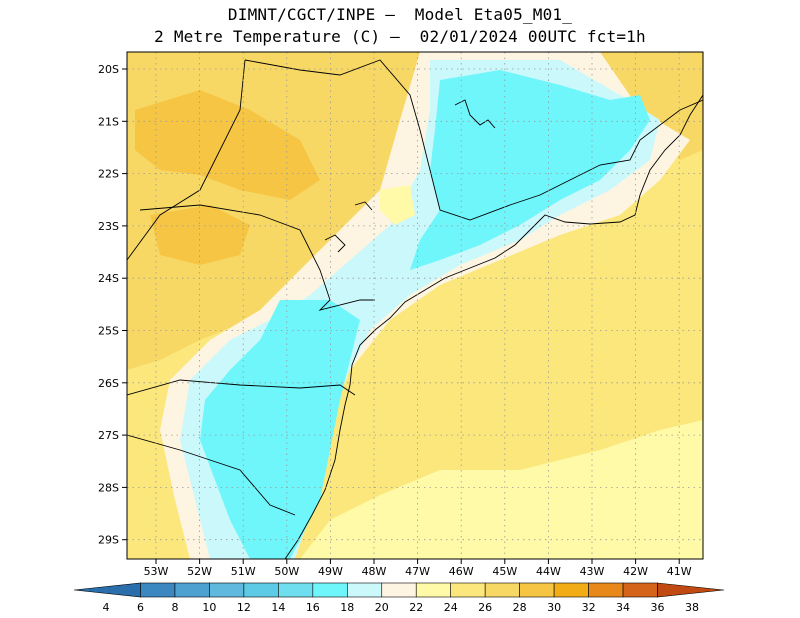 The width and height of the screenshot is (800, 618). What do you see at coordinates (416, 607) in the screenshot?
I see `colorbar-label: 22` at bounding box center [416, 607].